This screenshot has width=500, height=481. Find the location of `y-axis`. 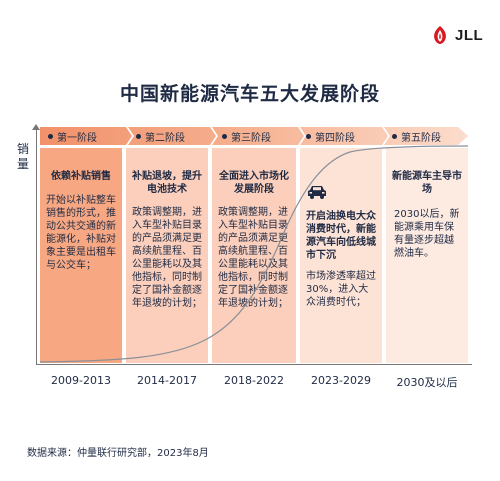

y-axis is located at coordinates (36, 246).